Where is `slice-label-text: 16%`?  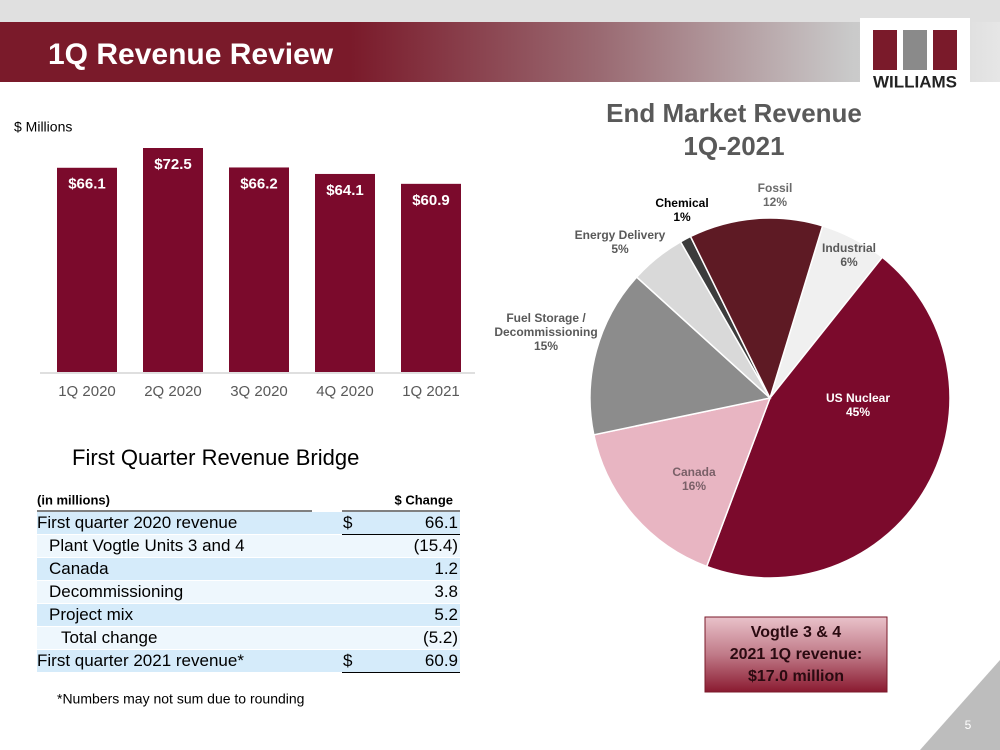 slice-label-text: 16% is located at coordinates (694, 486).